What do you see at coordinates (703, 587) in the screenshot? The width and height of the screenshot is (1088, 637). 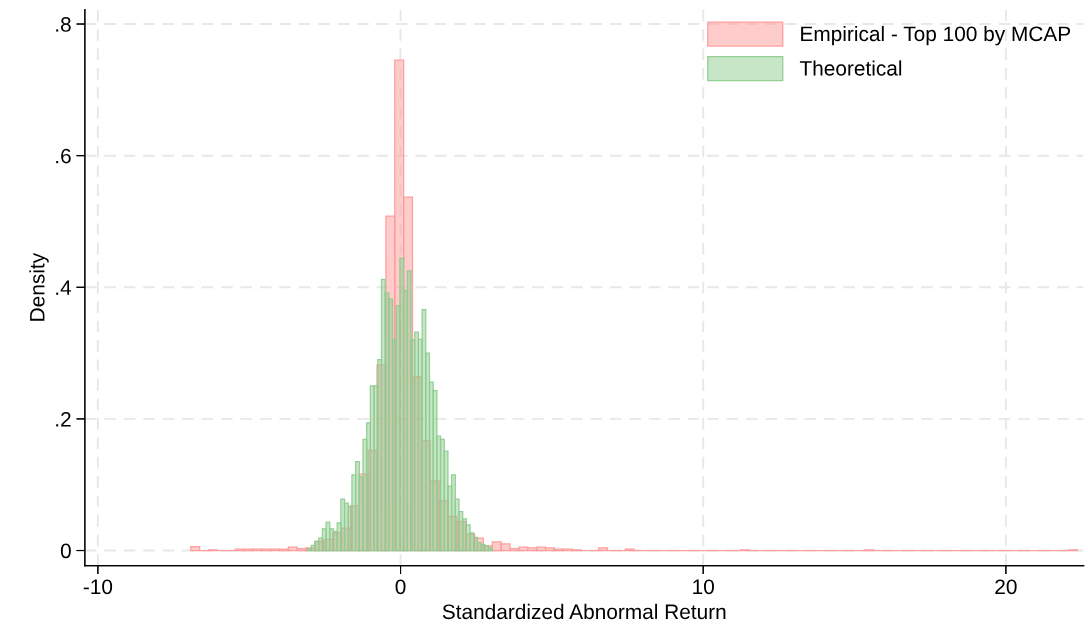 I see `x-tick-label: 10` at bounding box center [703, 587].